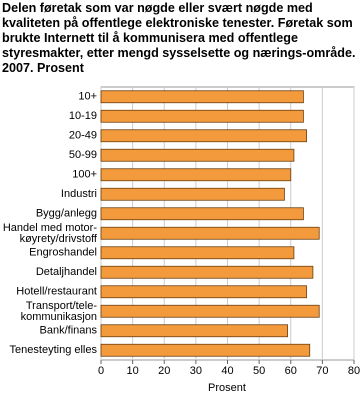  Describe the element at coordinates (87, 97) in the screenshot. I see `y-tick-label: 10+` at that location.